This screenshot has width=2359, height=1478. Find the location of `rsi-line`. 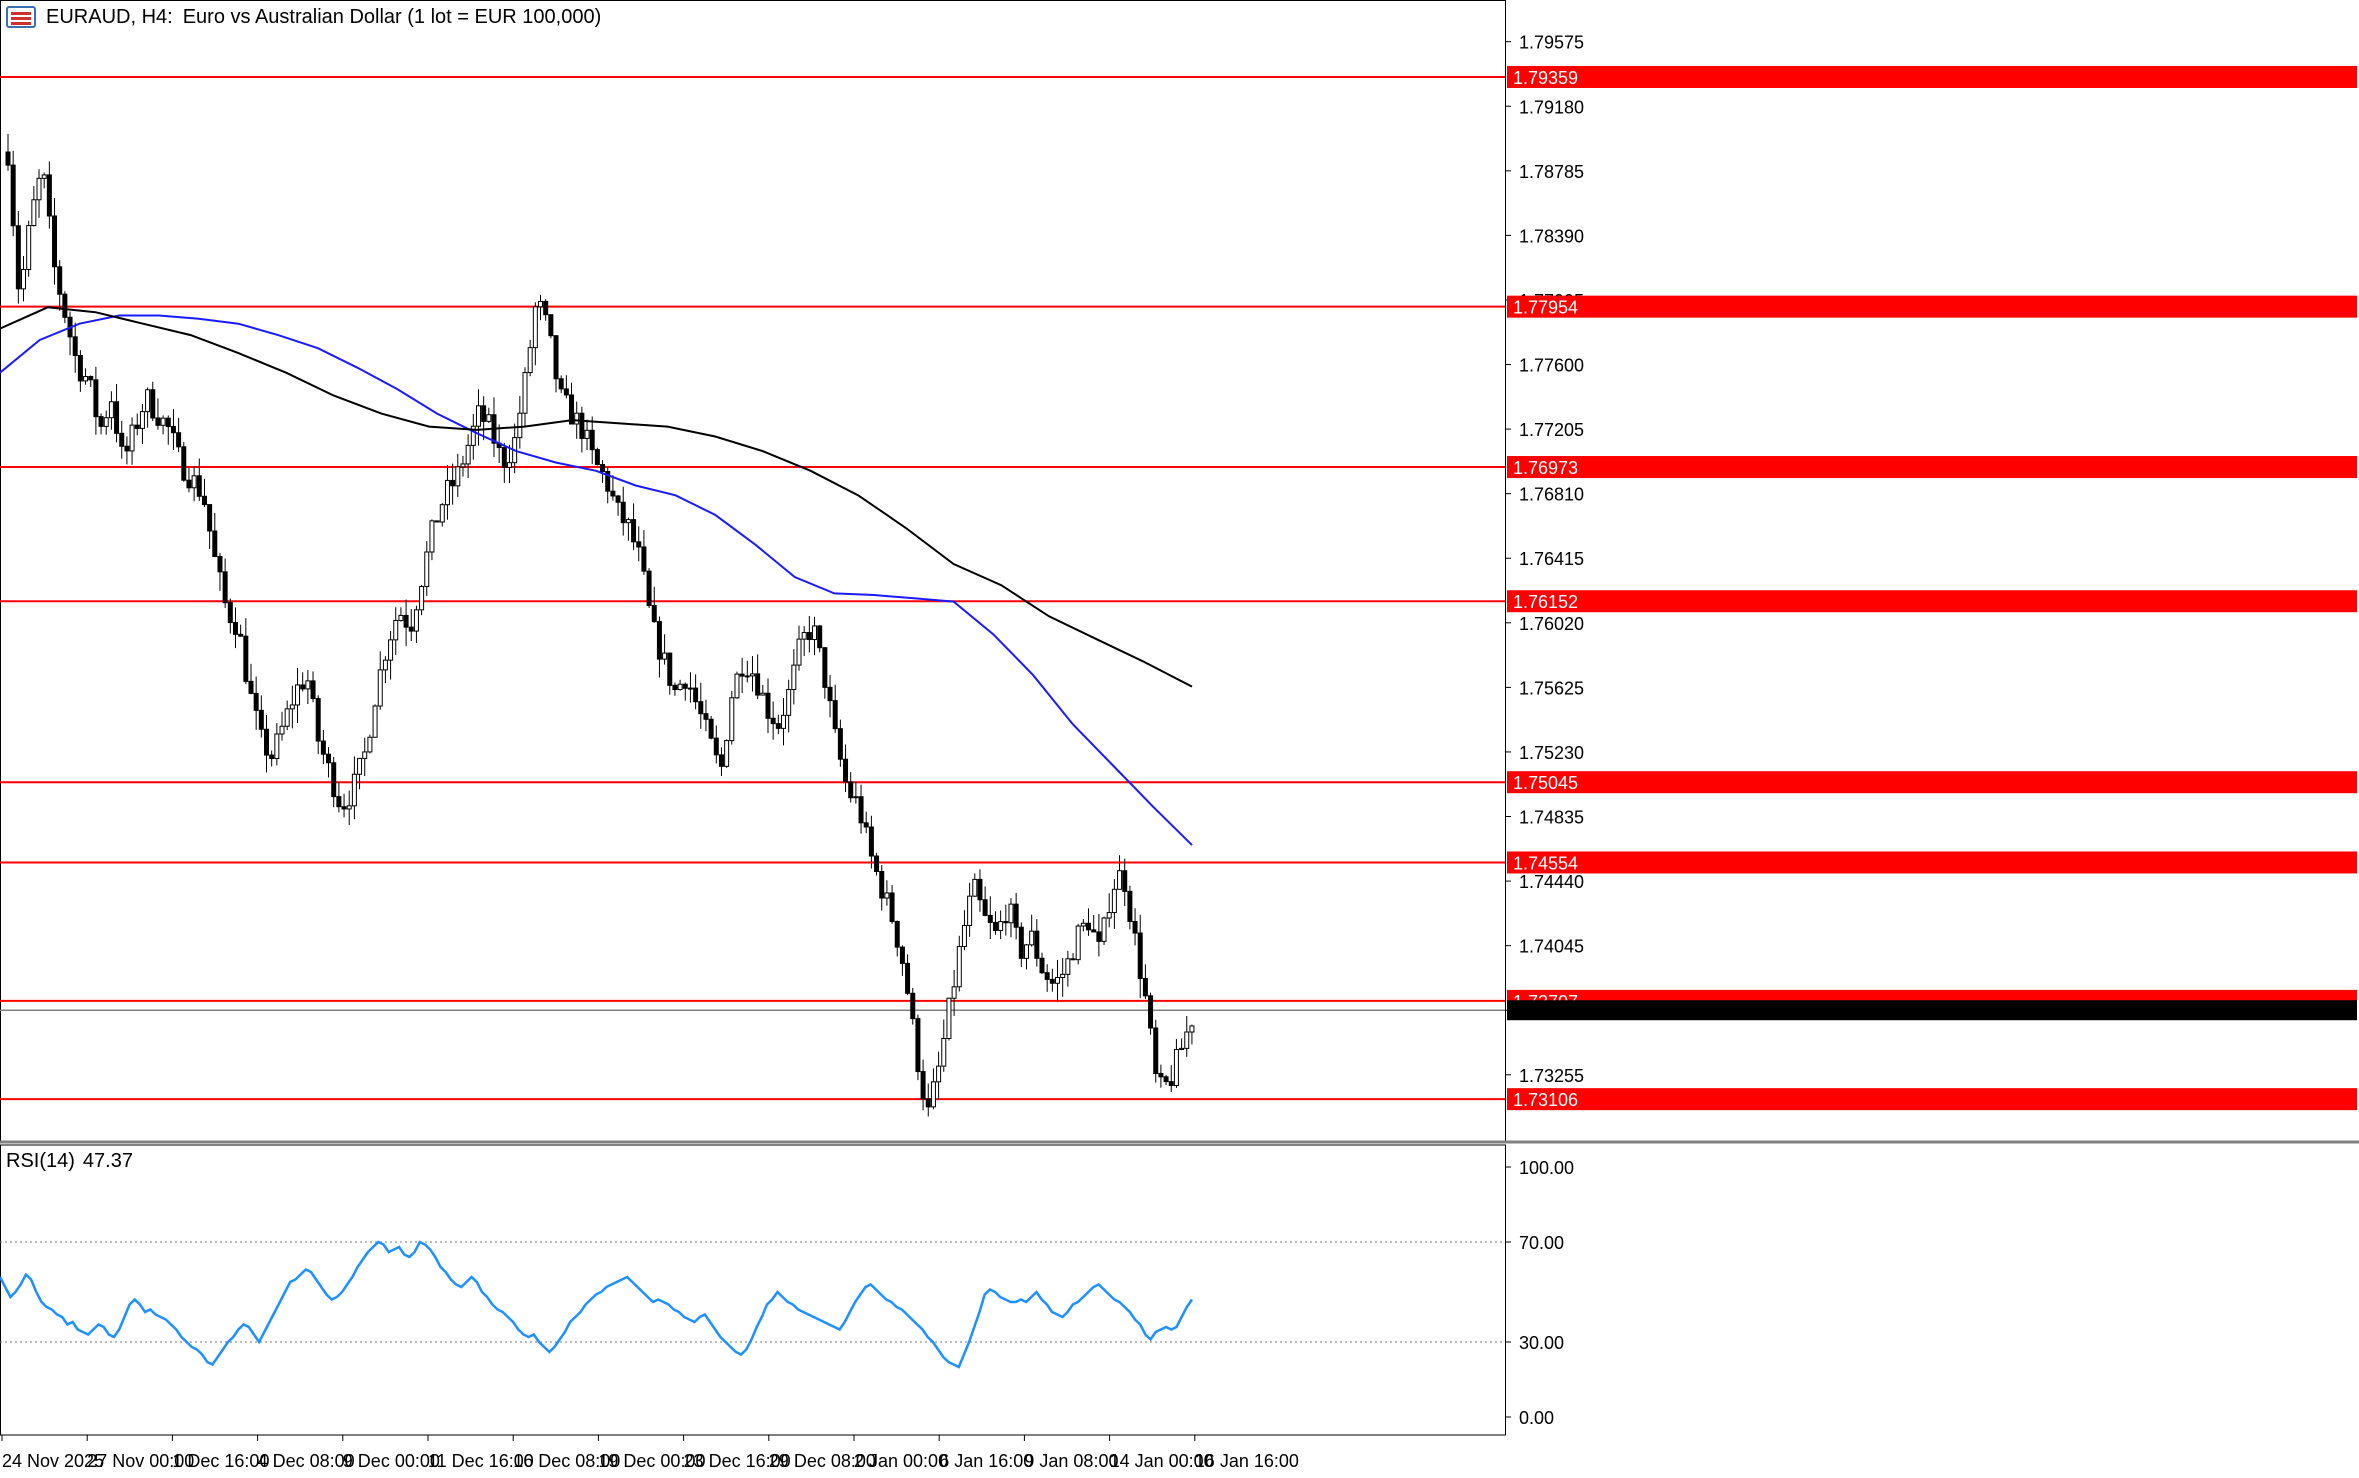

rsi-line is located at coordinates (597, 1304).